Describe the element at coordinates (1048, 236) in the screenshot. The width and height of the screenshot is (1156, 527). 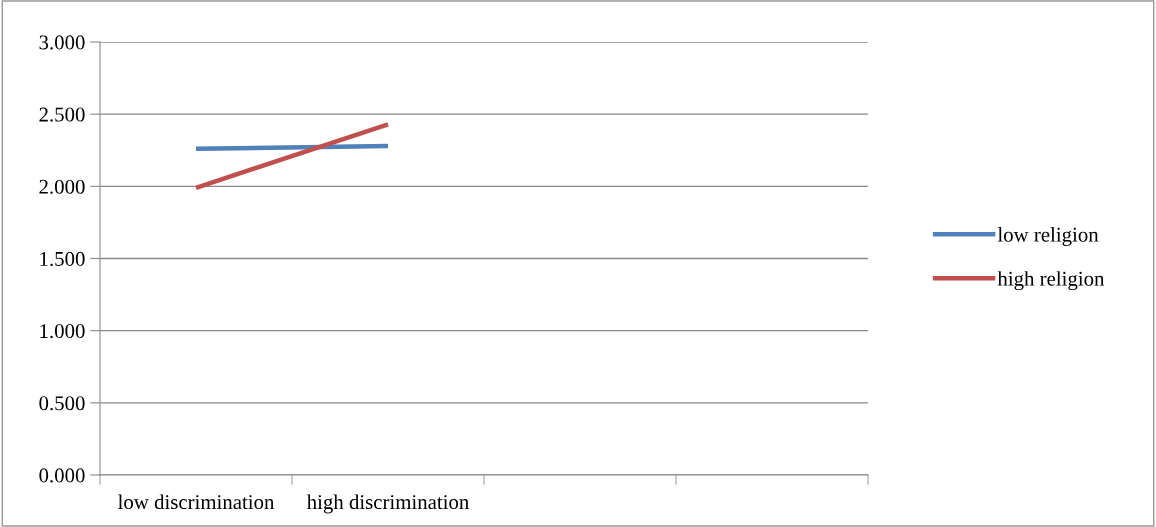
I see `legend-label: low religion` at that location.